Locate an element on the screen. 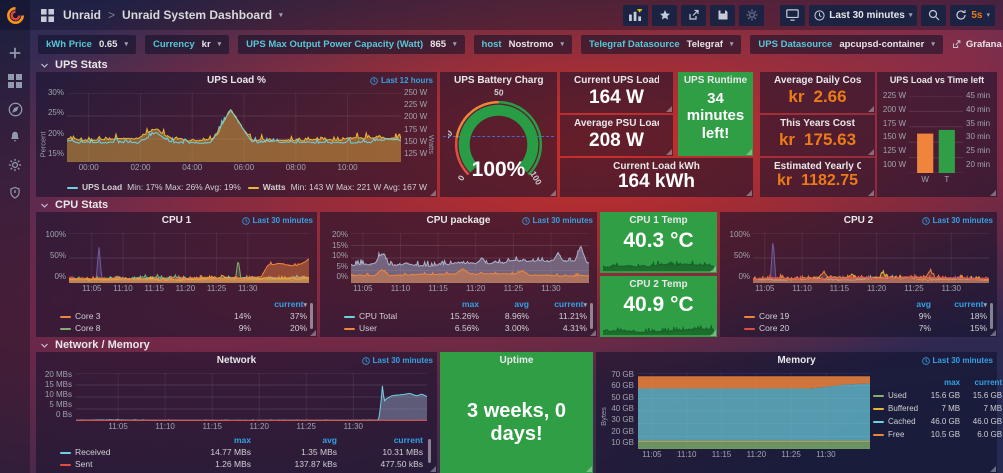 Image resolution: width=1003 pixels, height=473 pixels. variable-value: kr is located at coordinates (206, 44).